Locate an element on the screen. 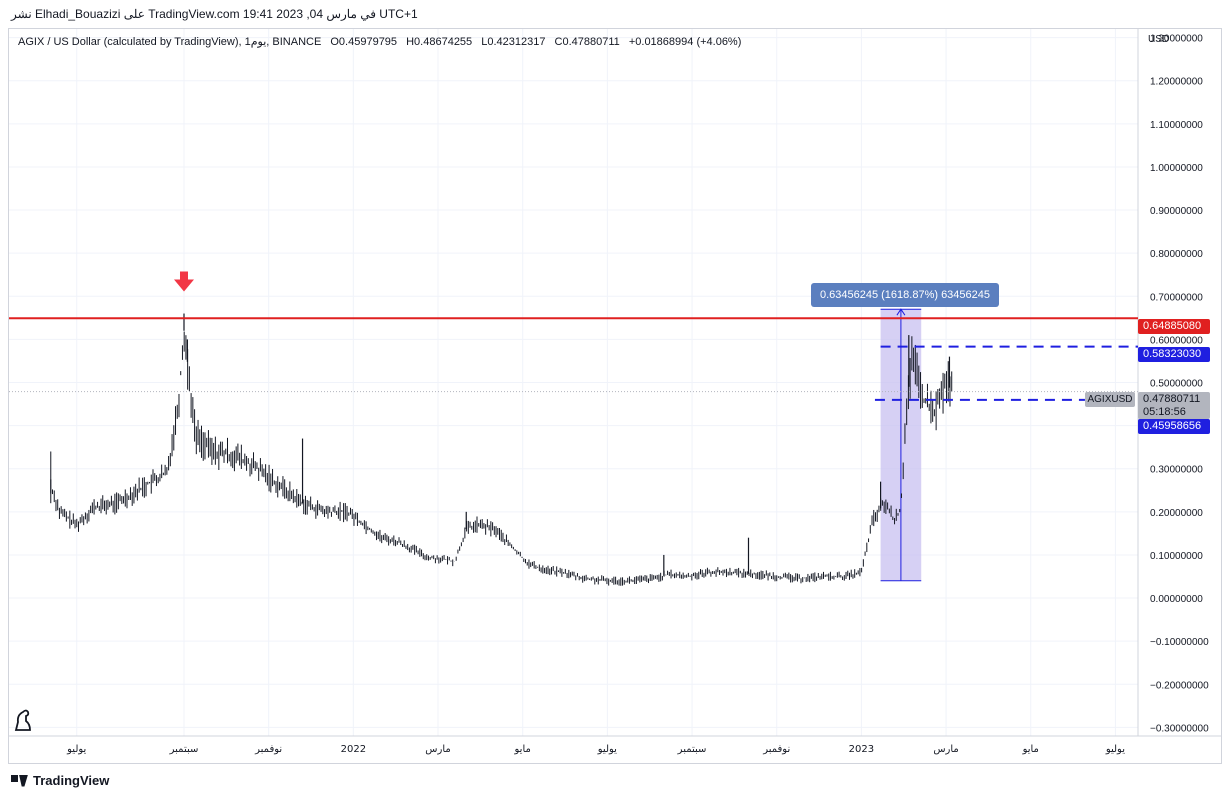  legend-high: H0.48674255 is located at coordinates (439, 42).